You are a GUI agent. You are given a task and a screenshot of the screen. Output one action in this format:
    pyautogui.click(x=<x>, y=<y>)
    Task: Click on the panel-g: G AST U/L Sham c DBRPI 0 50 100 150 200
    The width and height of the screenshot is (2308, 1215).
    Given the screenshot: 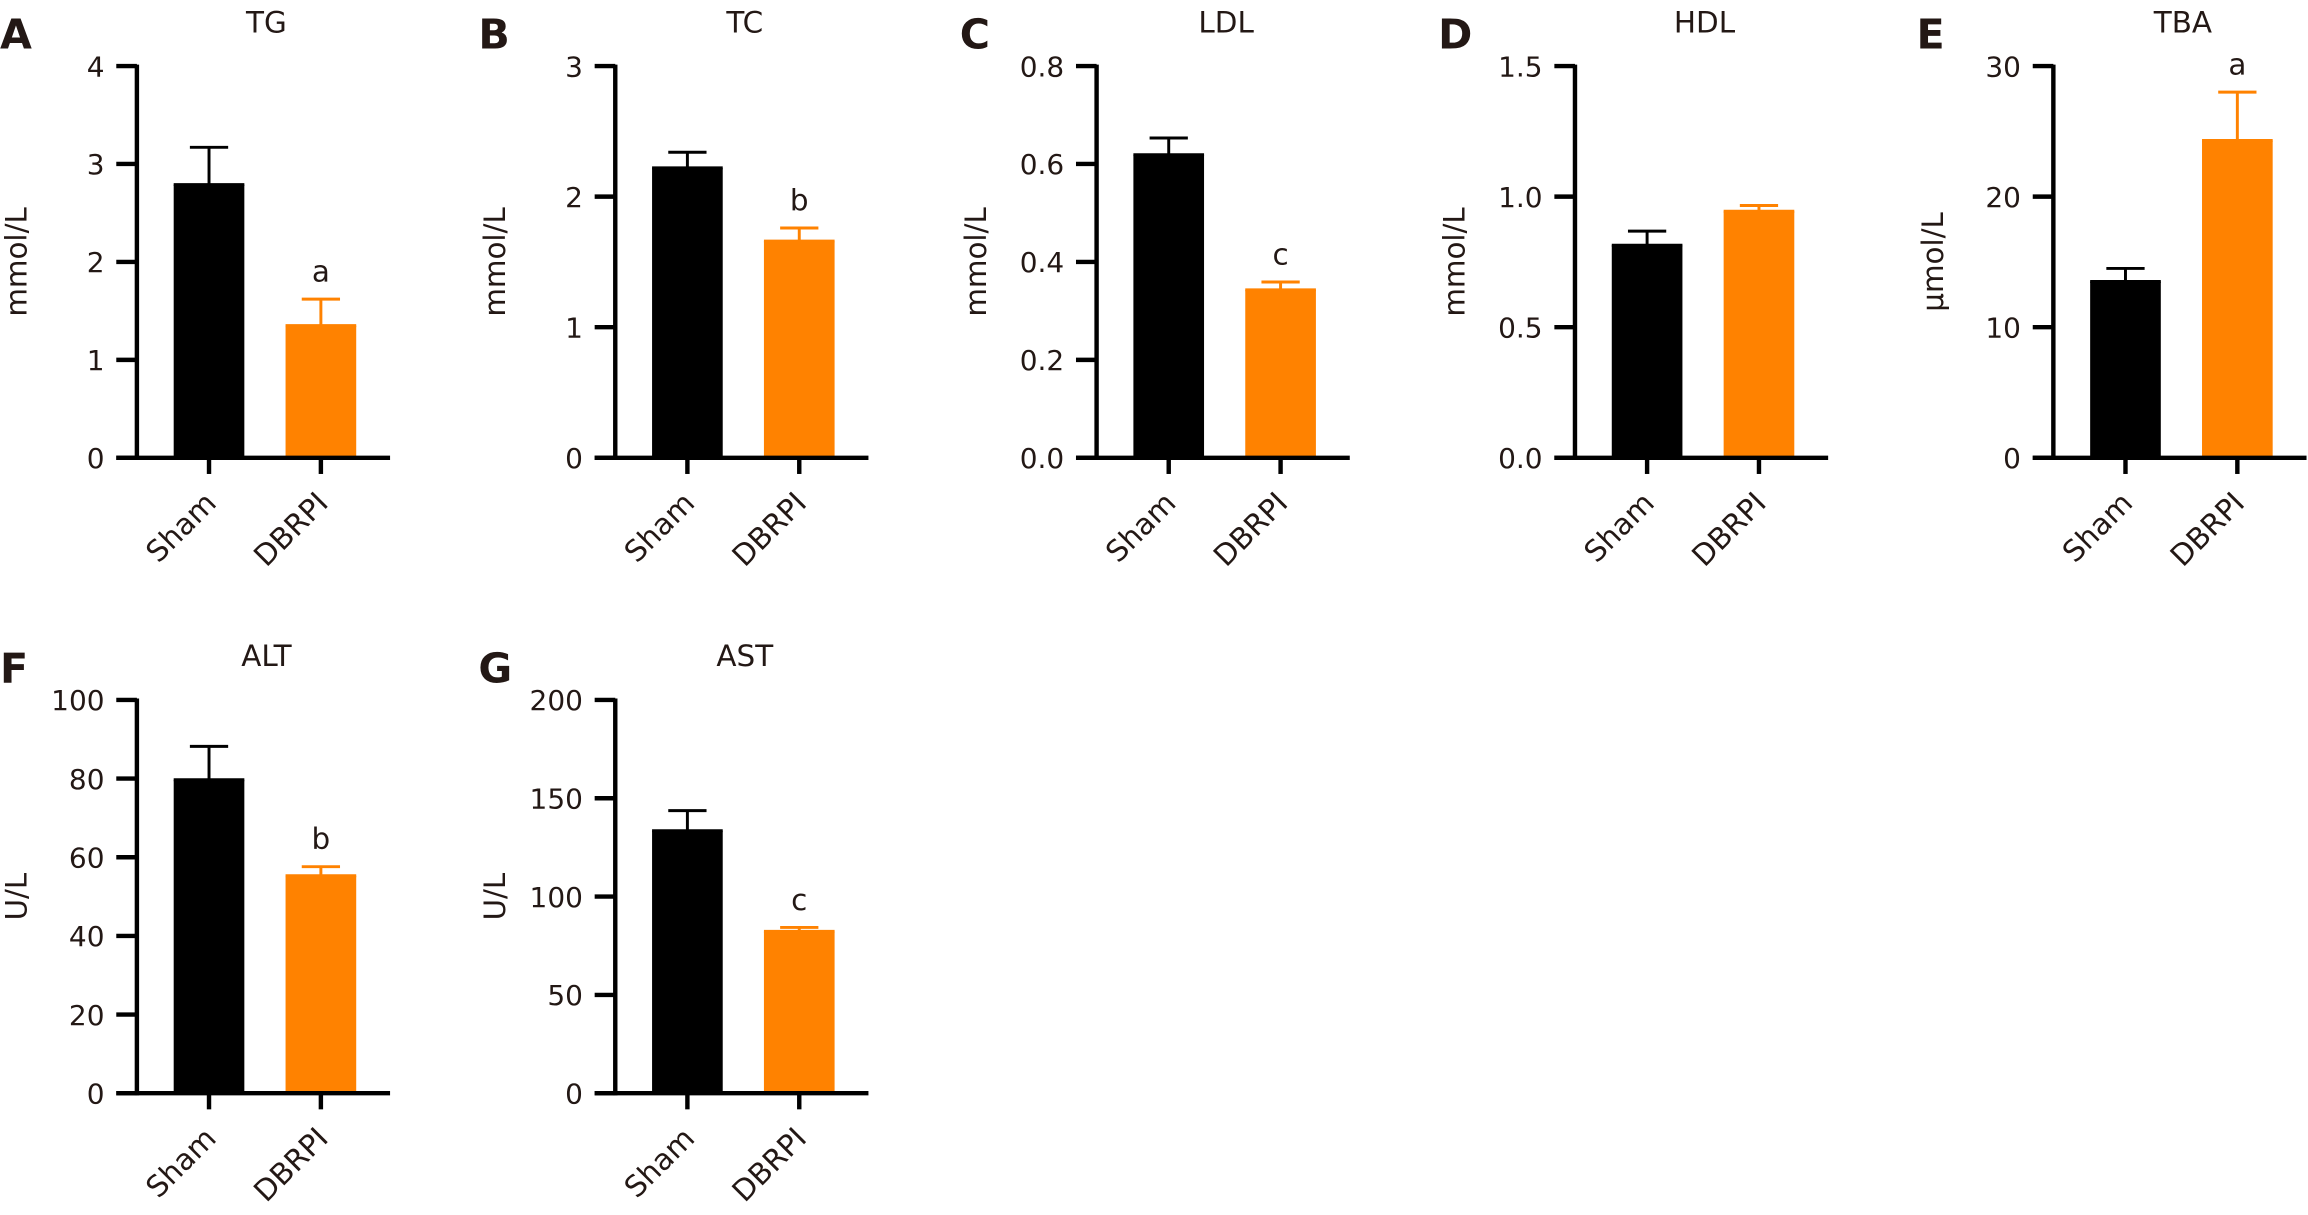 What is the action you would take?
    pyautogui.click(x=673, y=923)
    